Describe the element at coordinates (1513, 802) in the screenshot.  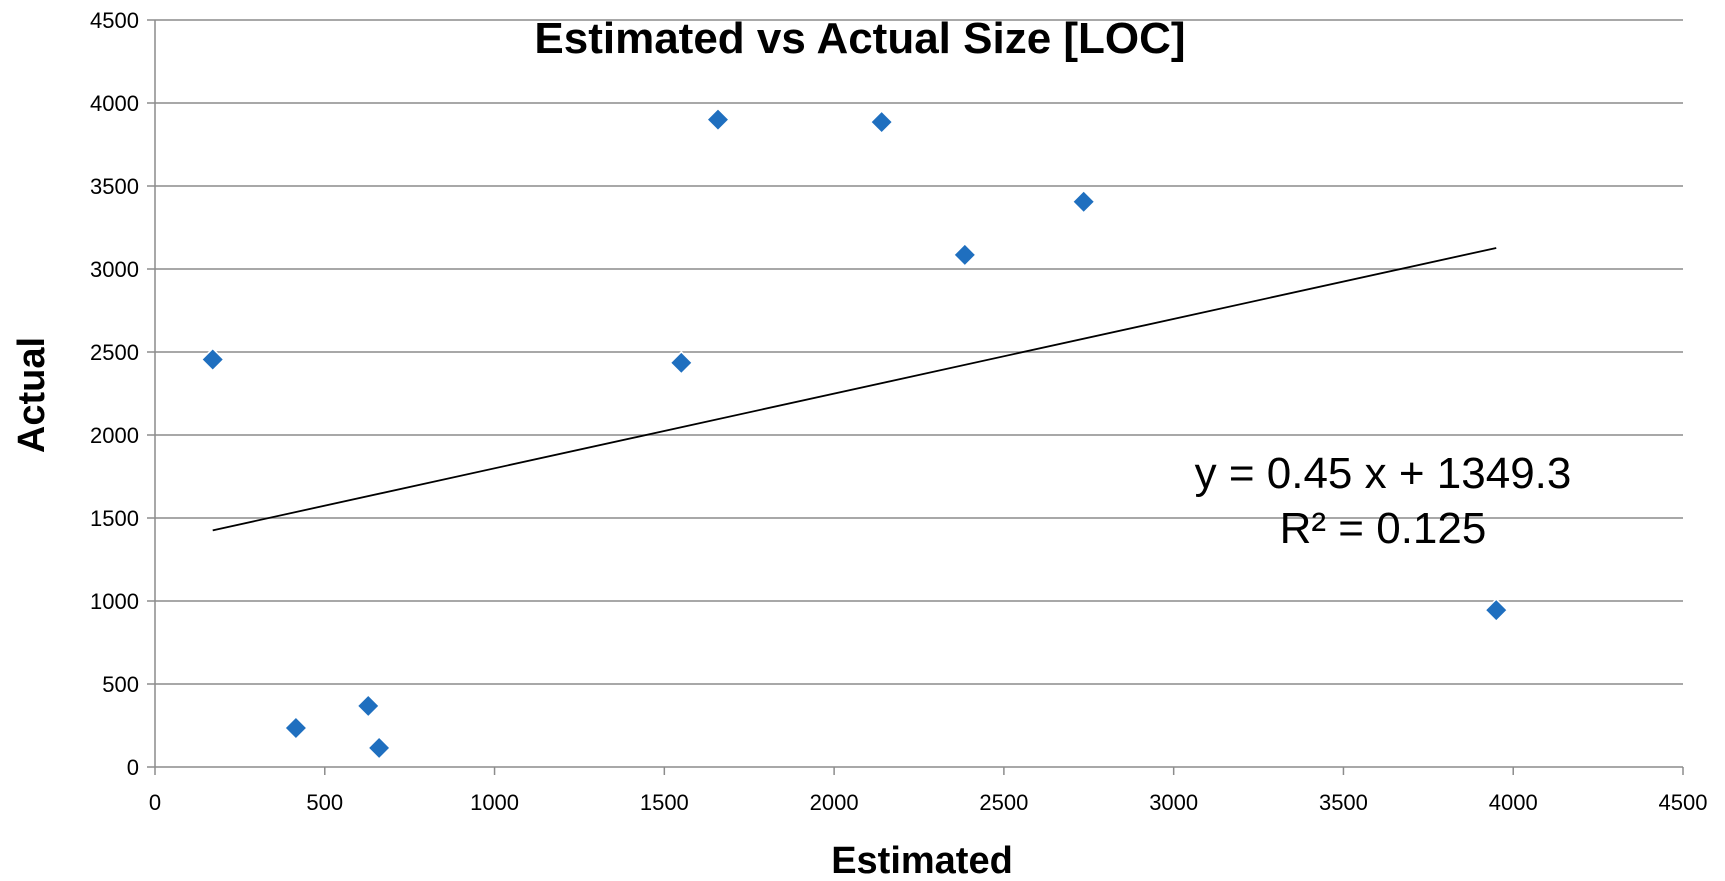
I see `x-tick-label-8: 4000` at that location.